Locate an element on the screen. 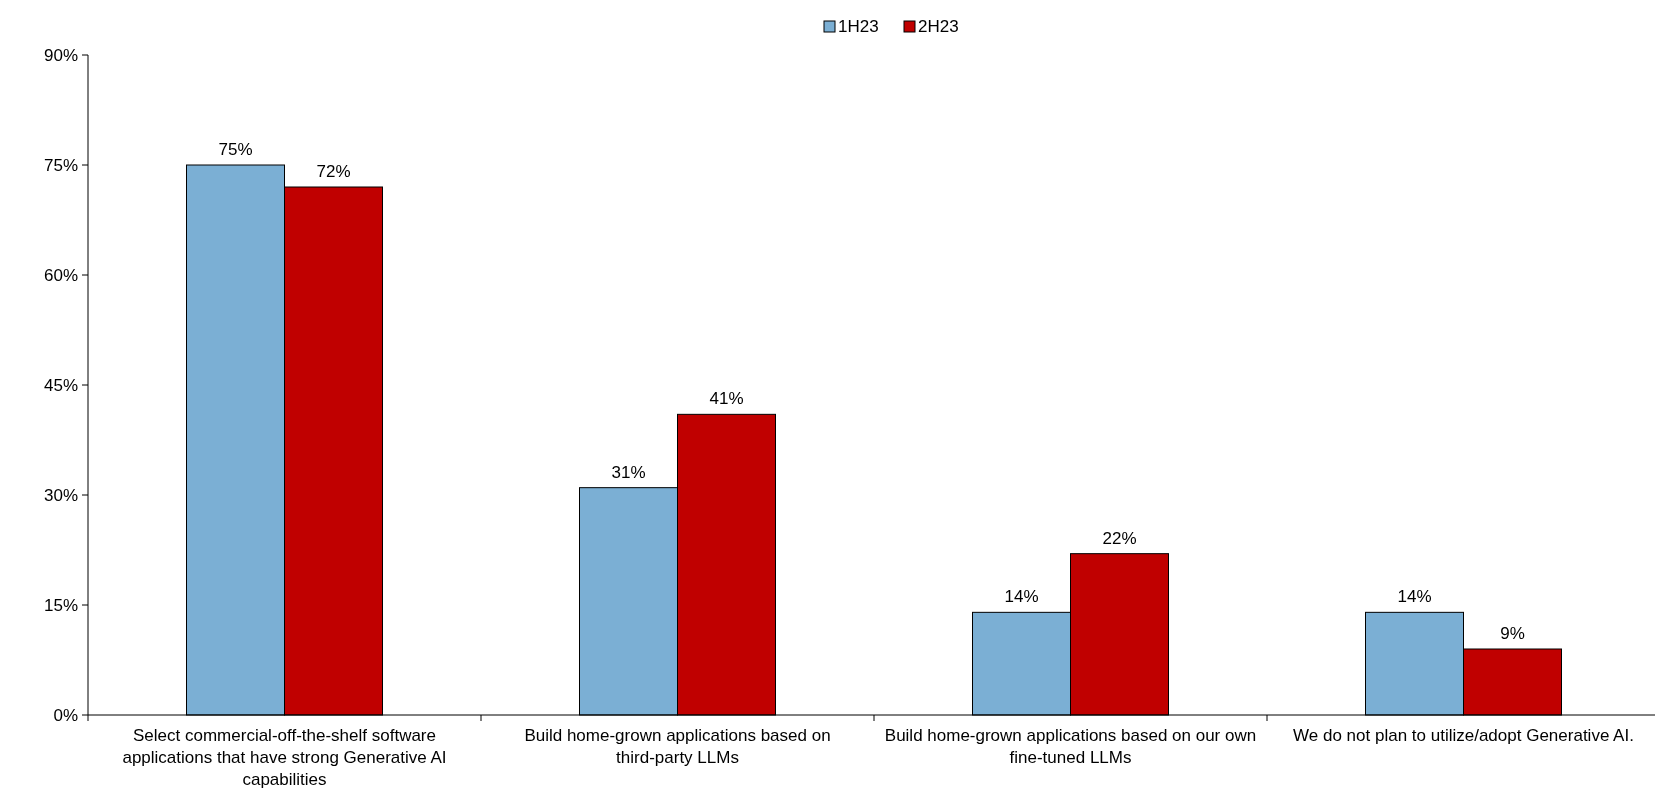 This screenshot has width=1655, height=805. legend-label: 2H23 is located at coordinates (938, 26).